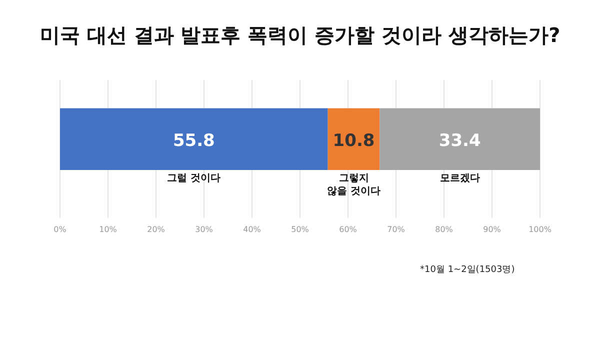  Describe the element at coordinates (108, 229) in the screenshot. I see `x-tick-label: 10%` at that location.